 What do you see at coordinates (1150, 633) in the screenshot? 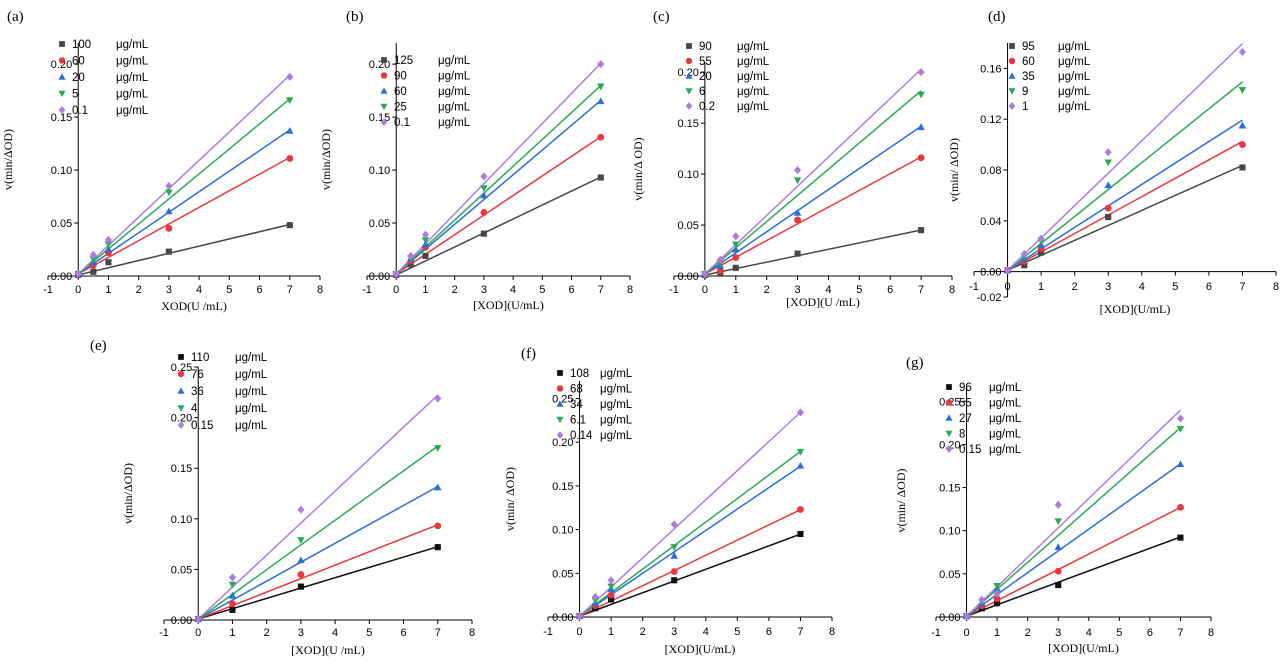
I see `panel-g-xtick-label: 6` at bounding box center [1150, 633].